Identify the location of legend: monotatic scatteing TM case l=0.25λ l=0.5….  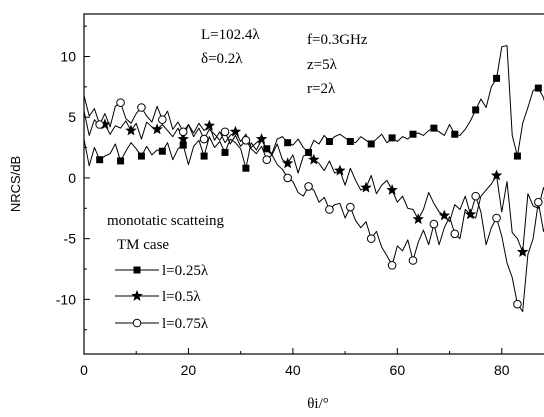
(166, 272).